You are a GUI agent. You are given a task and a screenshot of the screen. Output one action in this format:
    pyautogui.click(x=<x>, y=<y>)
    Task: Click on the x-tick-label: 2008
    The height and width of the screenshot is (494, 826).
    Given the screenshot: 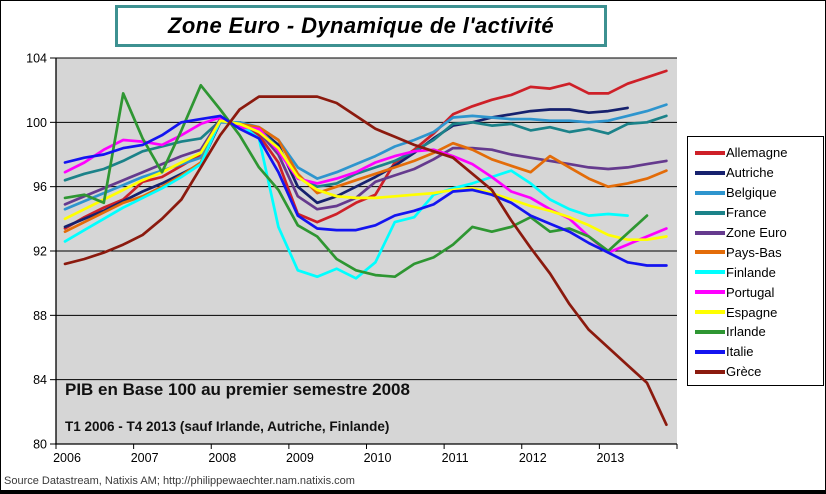 What is the action you would take?
    pyautogui.click(x=222, y=458)
    